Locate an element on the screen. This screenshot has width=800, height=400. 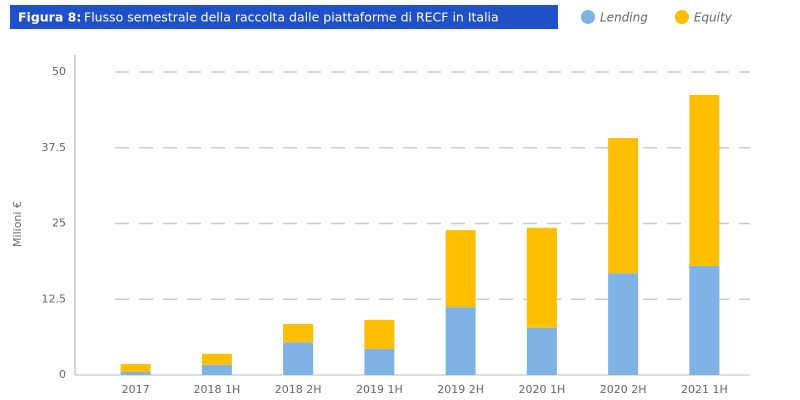
title-banner is located at coordinates (284, 17).